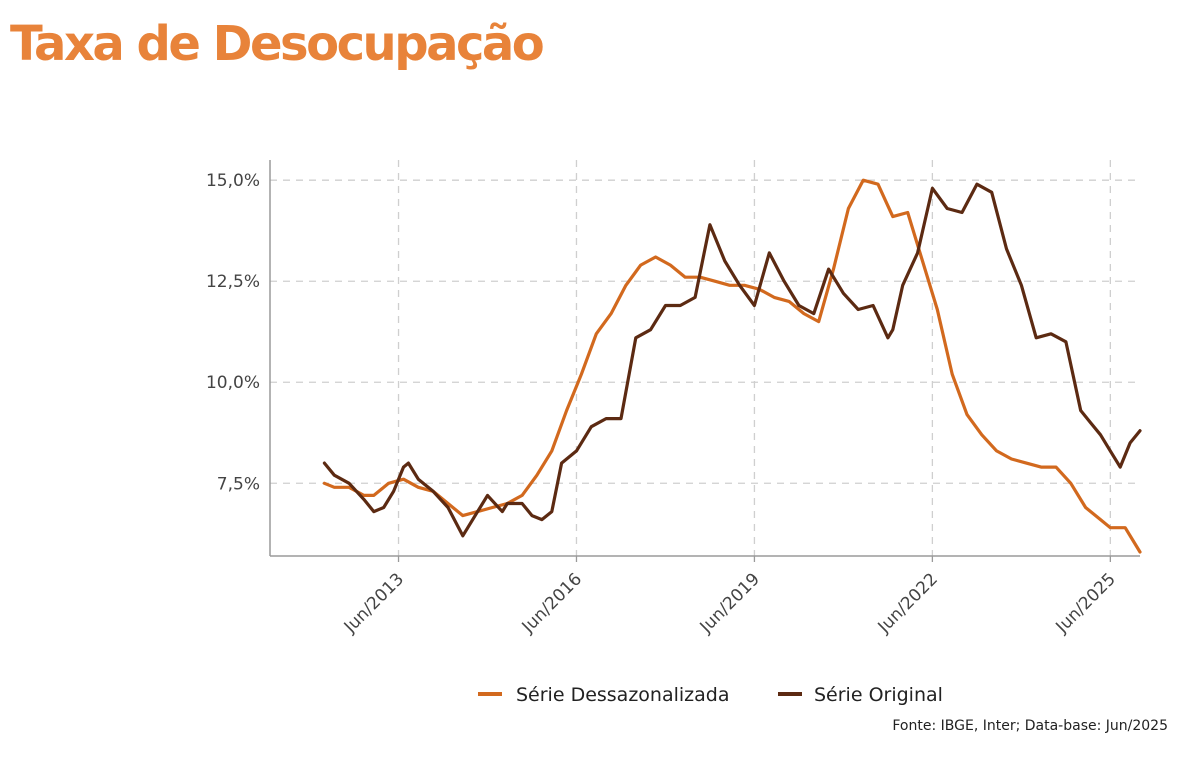  I want to click on x-tick-label: Jun/2013, so click(374, 603).